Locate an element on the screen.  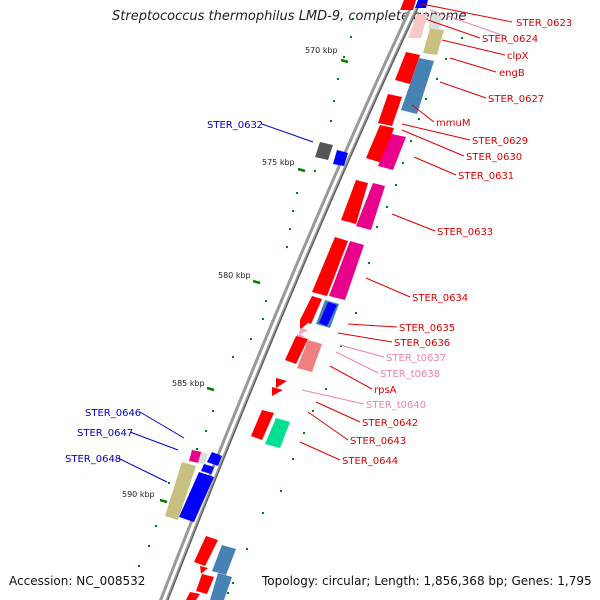
gene-ster-t0637 is located at coordinates (303, 331).